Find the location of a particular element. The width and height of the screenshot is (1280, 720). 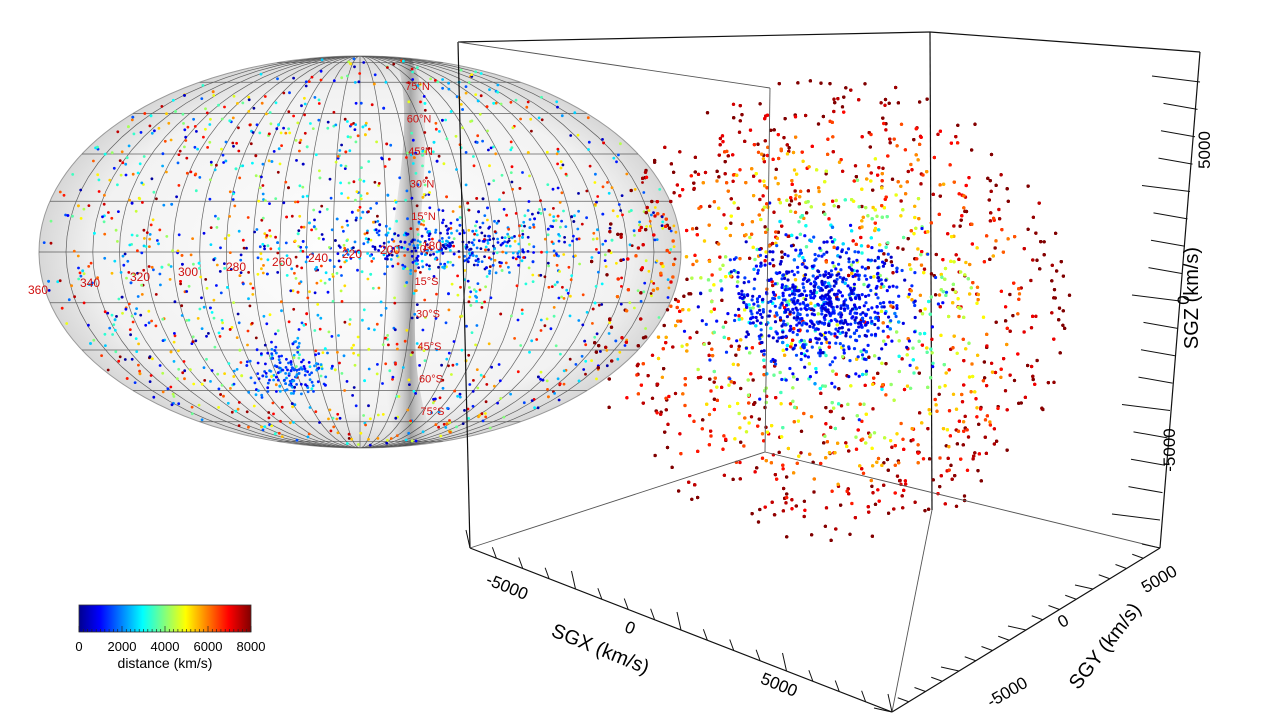

sky-latitude-label: 30°S is located at coordinates (428, 315).